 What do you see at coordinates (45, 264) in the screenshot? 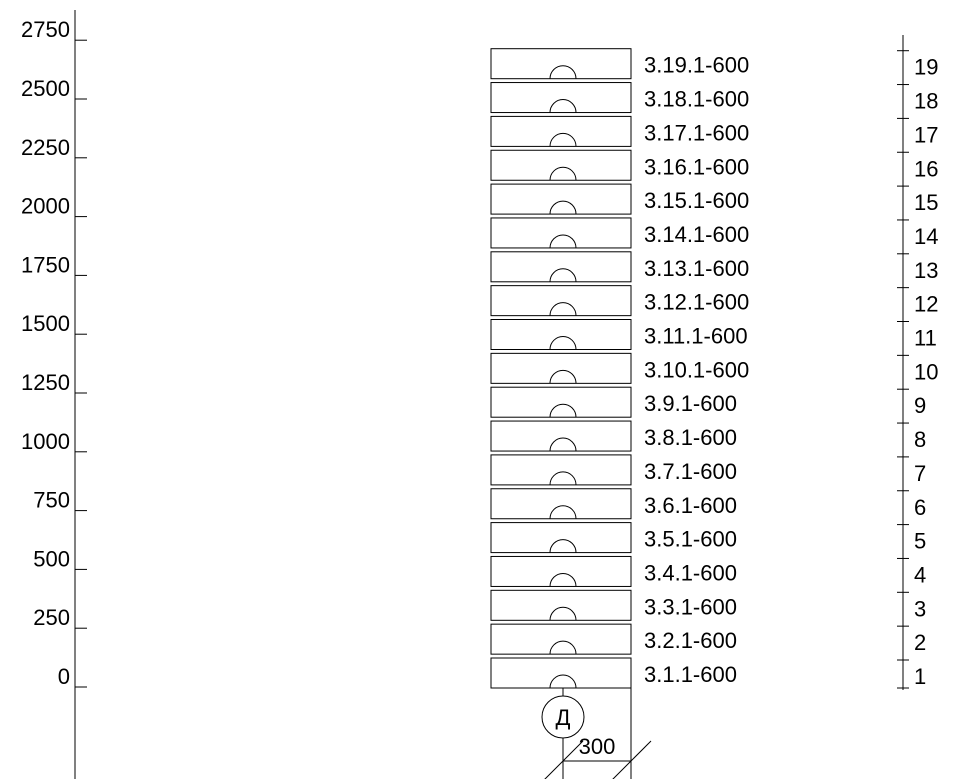
I see `scale-label: 1750` at bounding box center [45, 264].